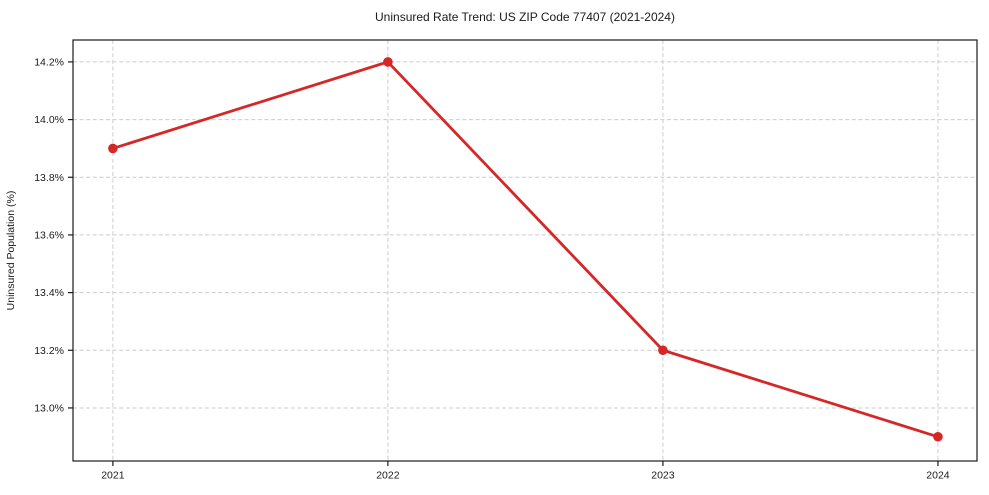 The height and width of the screenshot is (495, 989). Describe the element at coordinates (49, 293) in the screenshot. I see `y-tick-label: 13.4%` at that location.